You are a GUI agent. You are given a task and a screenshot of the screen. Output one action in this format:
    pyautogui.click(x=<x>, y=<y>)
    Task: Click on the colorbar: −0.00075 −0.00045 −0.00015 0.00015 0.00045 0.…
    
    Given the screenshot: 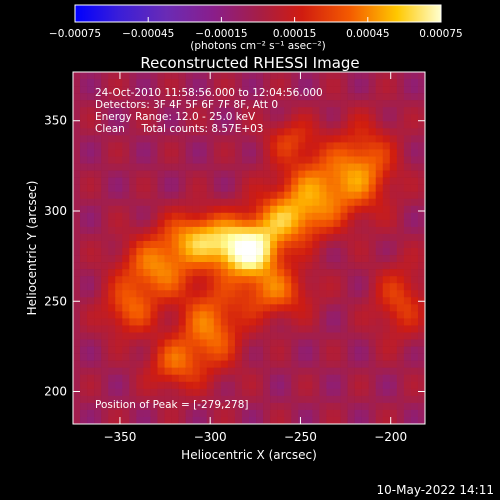 What is the action you would take?
    pyautogui.click(x=256, y=28)
    